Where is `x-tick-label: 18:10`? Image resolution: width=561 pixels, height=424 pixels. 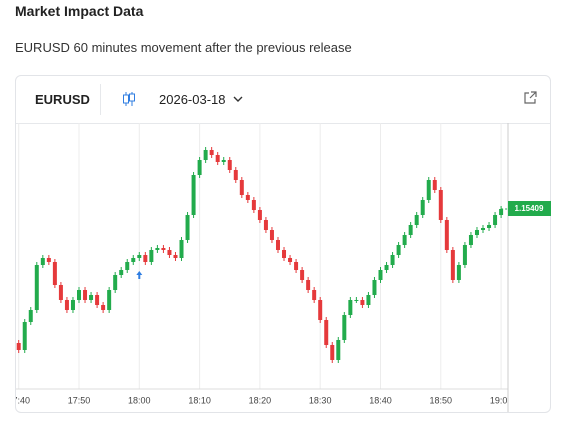 x-tick-label: 18:10 is located at coordinates (199, 400).